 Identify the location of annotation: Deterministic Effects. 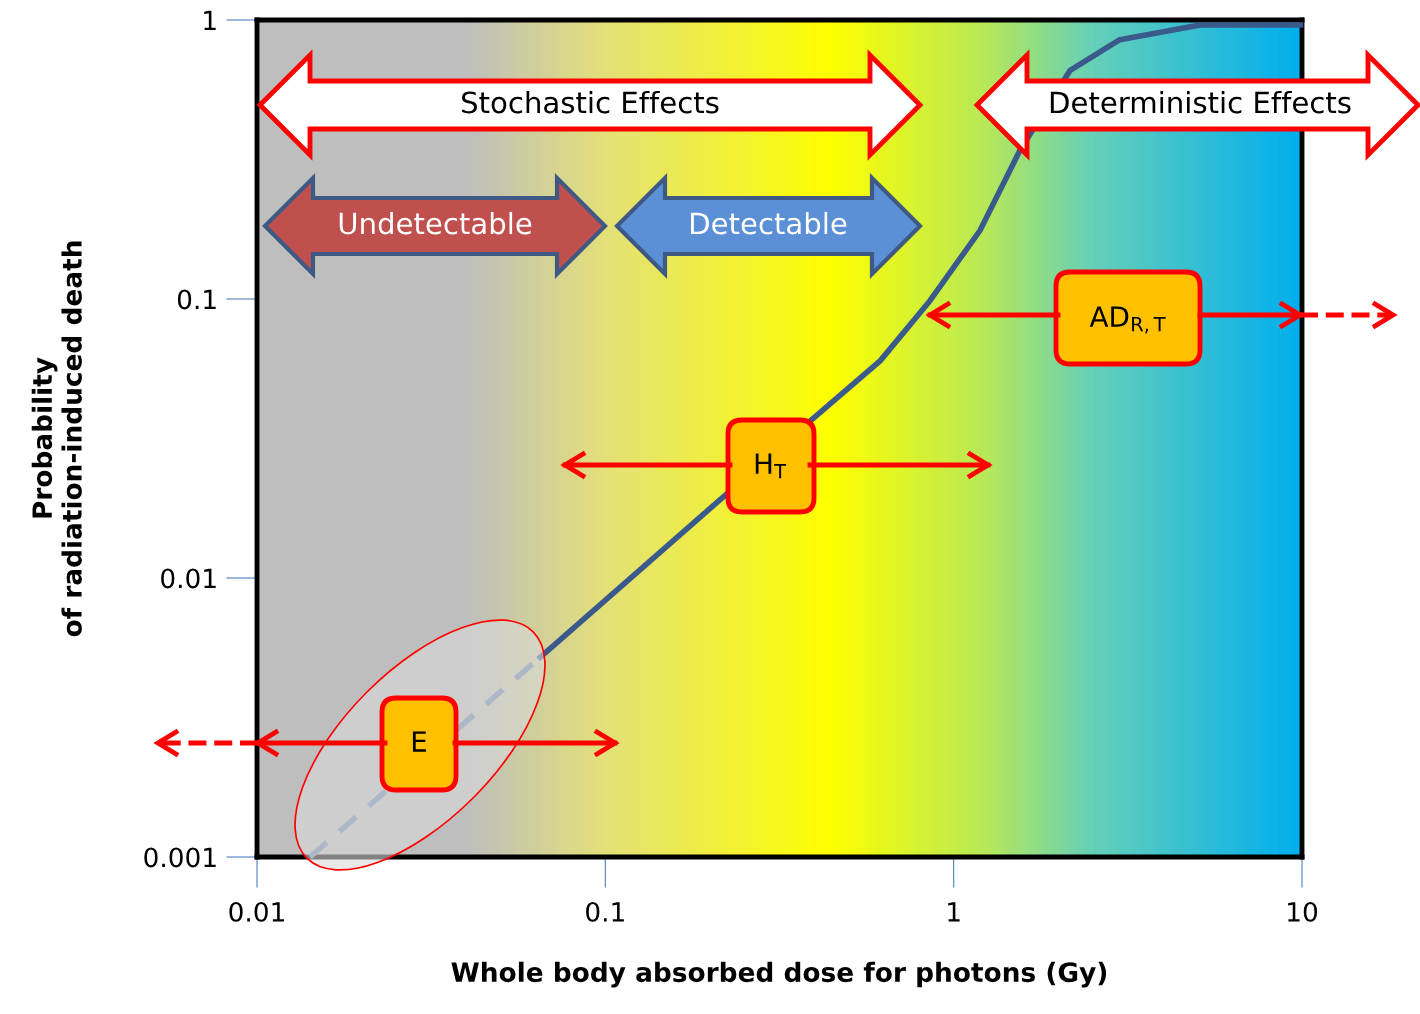
(1200, 102).